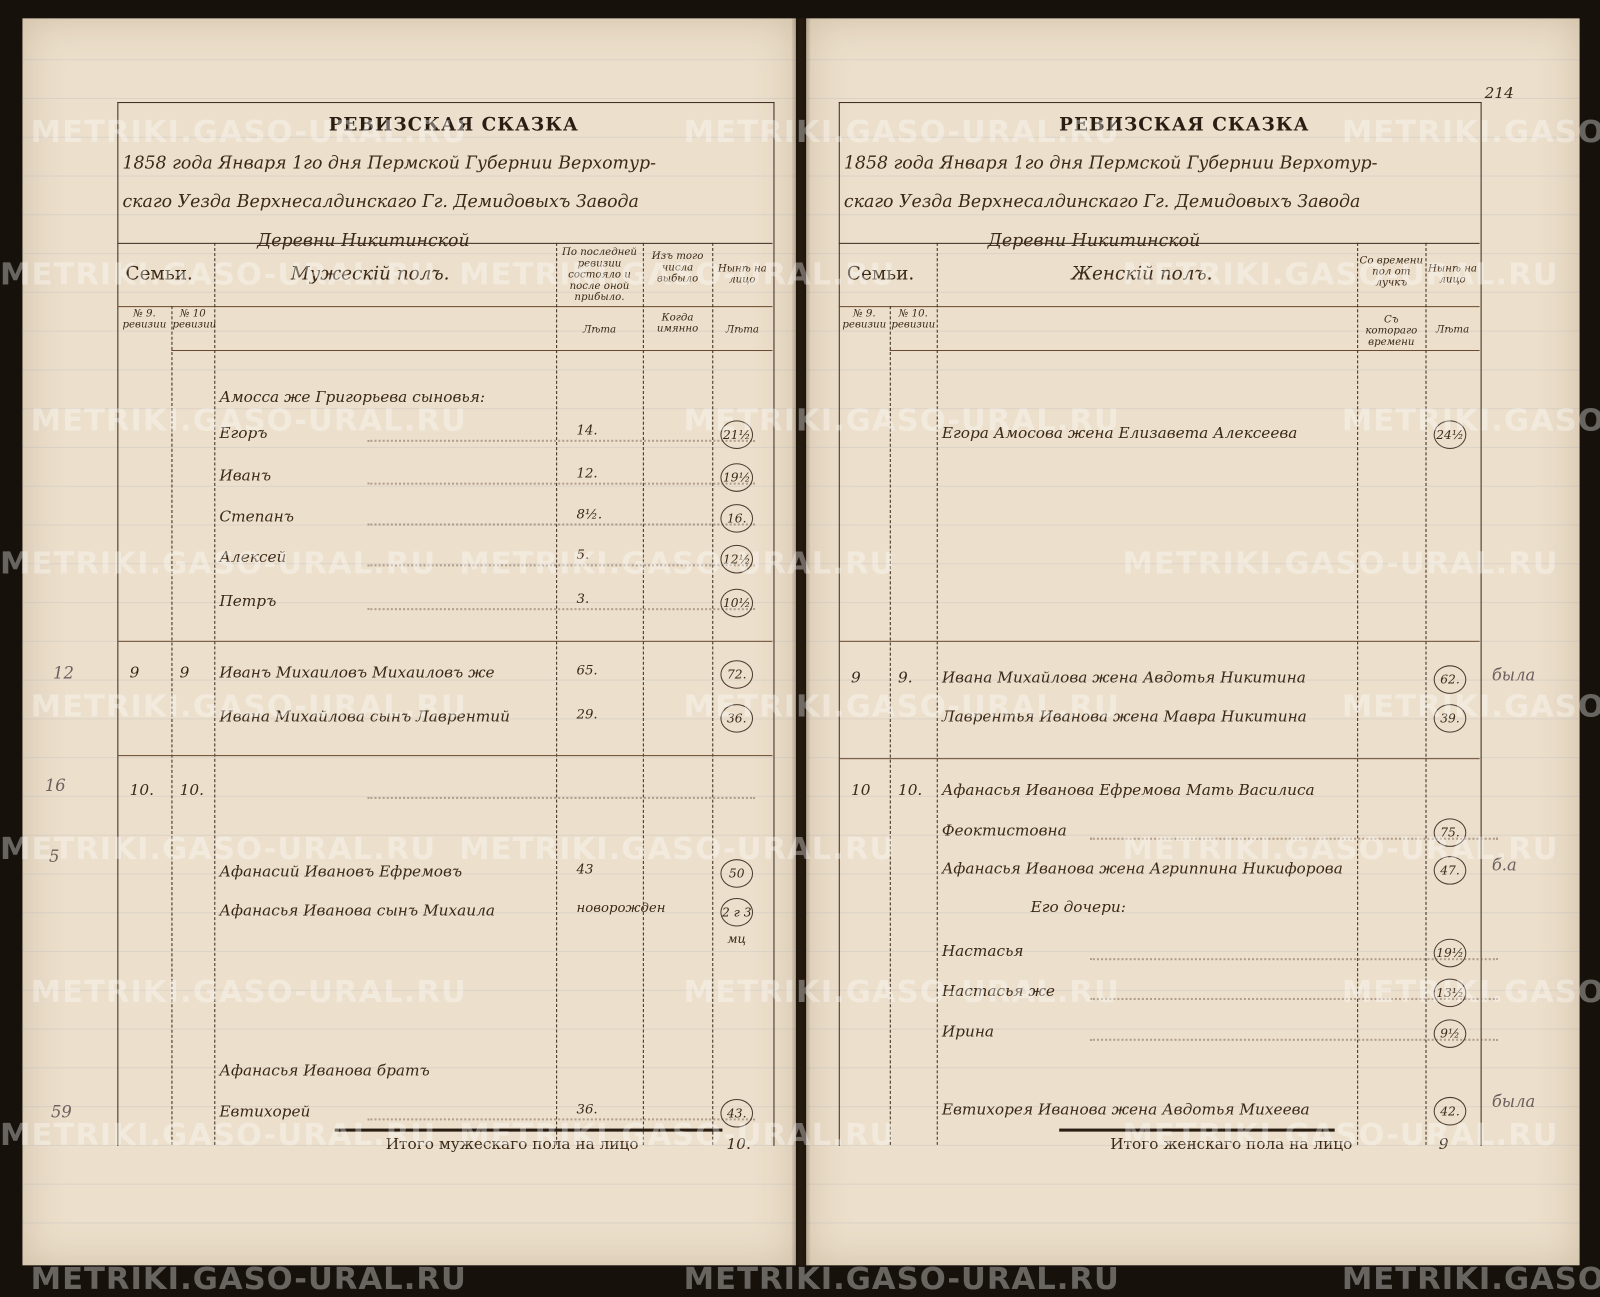 The image size is (1600, 1297). Describe the element at coordinates (587, 474) in the screenshot. I see `entry-prev-age: 12.` at that location.